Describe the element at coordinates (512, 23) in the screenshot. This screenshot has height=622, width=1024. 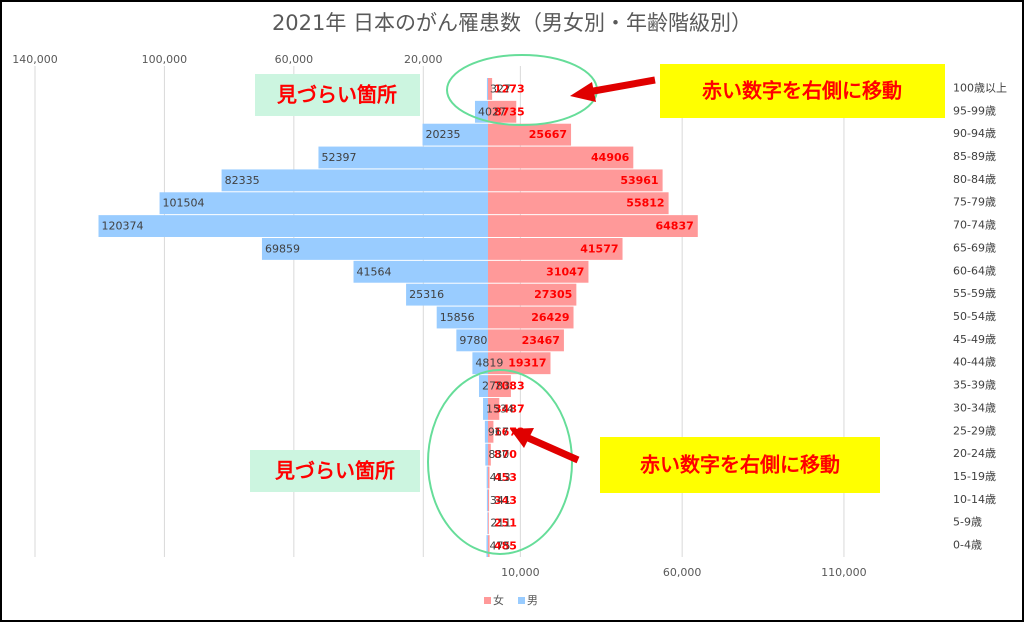
I see `chart-title: 2021年 日本のがん罹患数（男女別・年齢階級別）` at that location.